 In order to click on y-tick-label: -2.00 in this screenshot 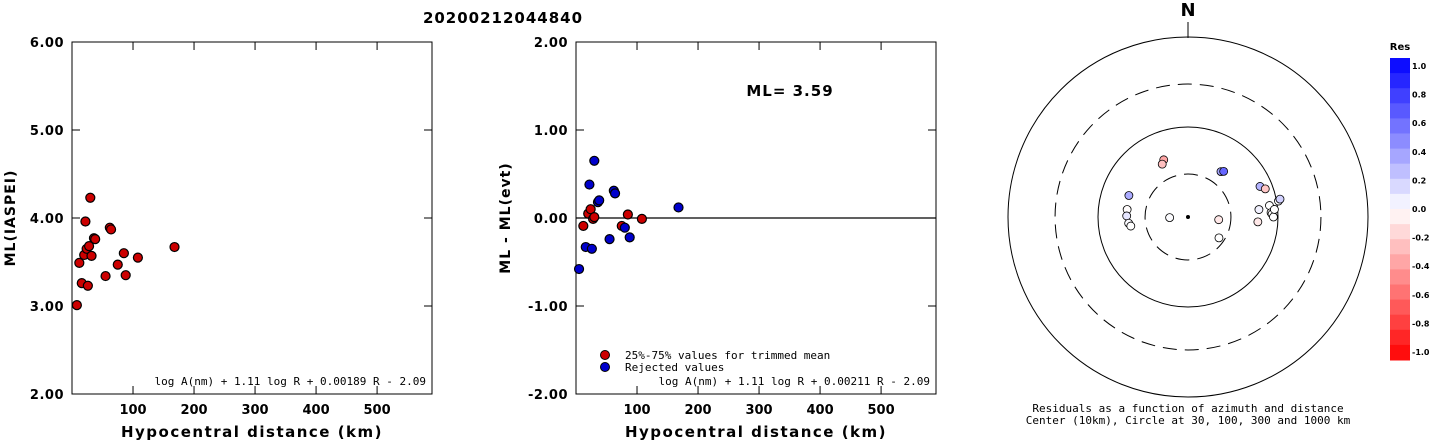, I will do `click(548, 395)`.